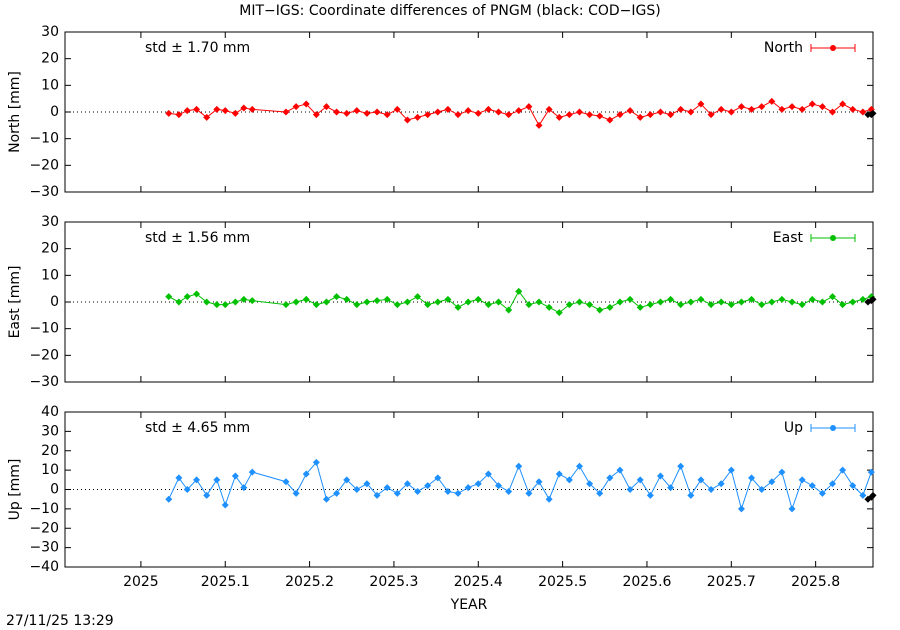  What do you see at coordinates (225, 582) in the screenshot?
I see `x-tick-label: 2025.1` at bounding box center [225, 582].